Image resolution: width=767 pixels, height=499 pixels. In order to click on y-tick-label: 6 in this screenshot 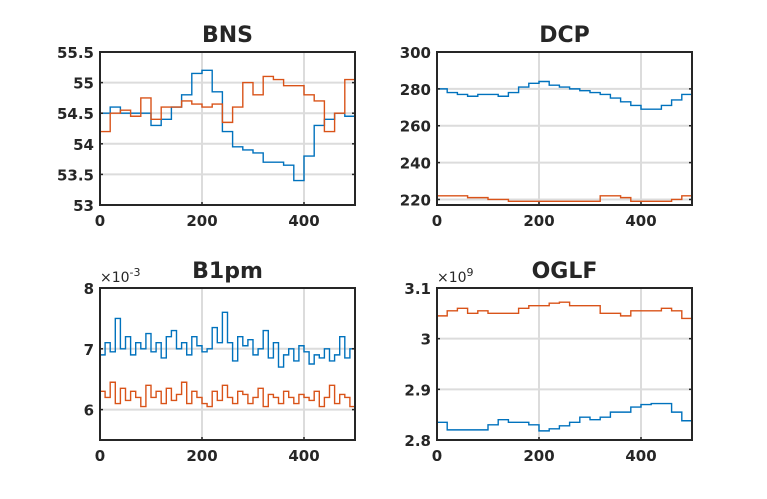, I will do `click(89, 411)`.